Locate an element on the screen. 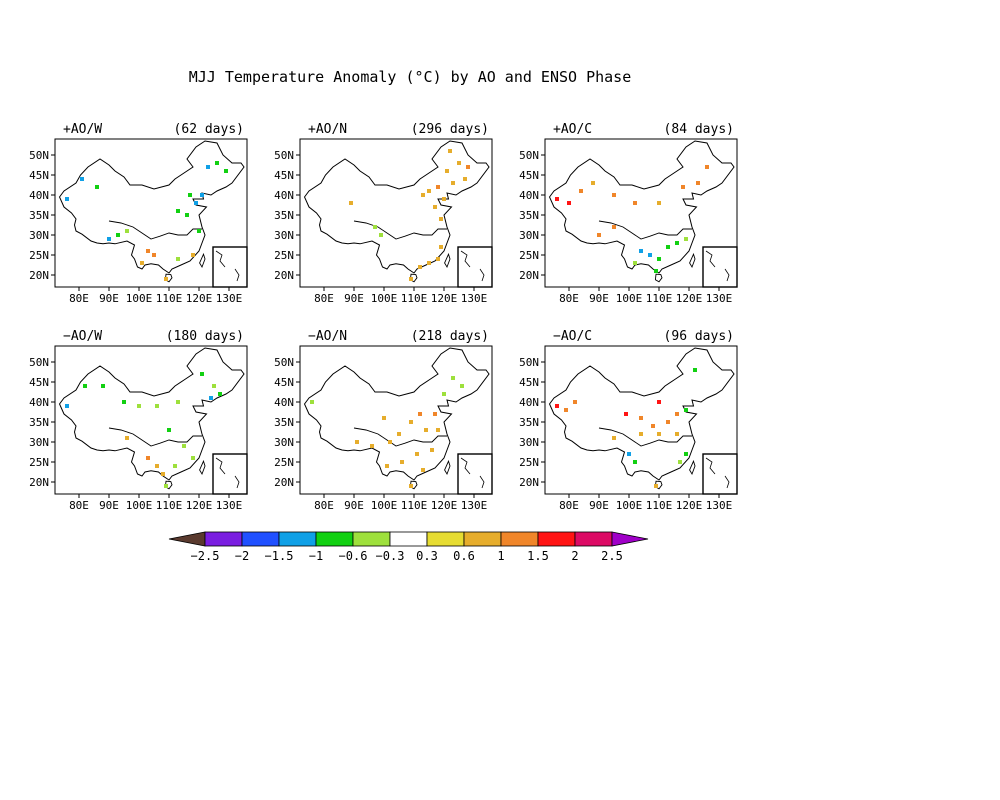  panel-phase-label: −AO/C is located at coordinates (572, 336).